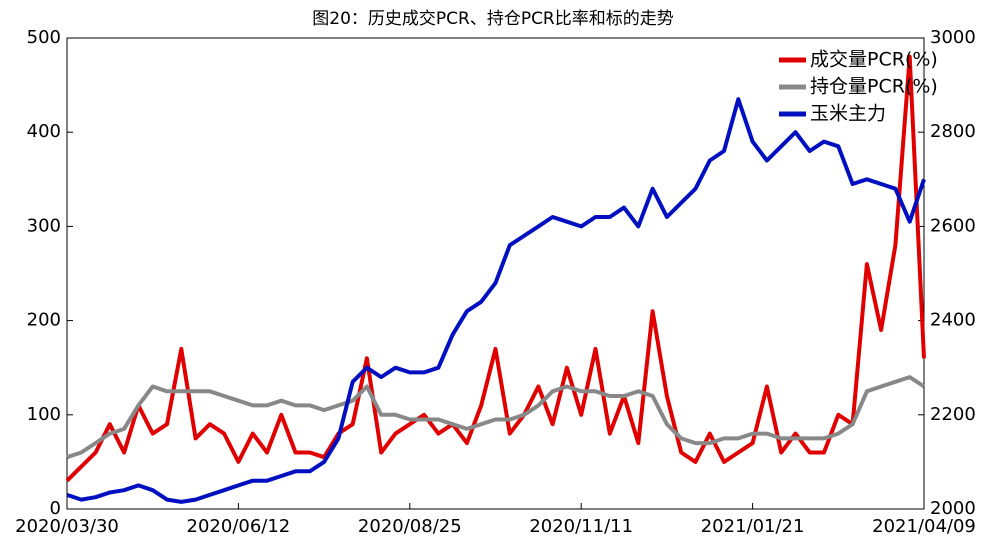 The width and height of the screenshot is (987, 539). I want to click on y-tick-label: 0, so click(55, 508).